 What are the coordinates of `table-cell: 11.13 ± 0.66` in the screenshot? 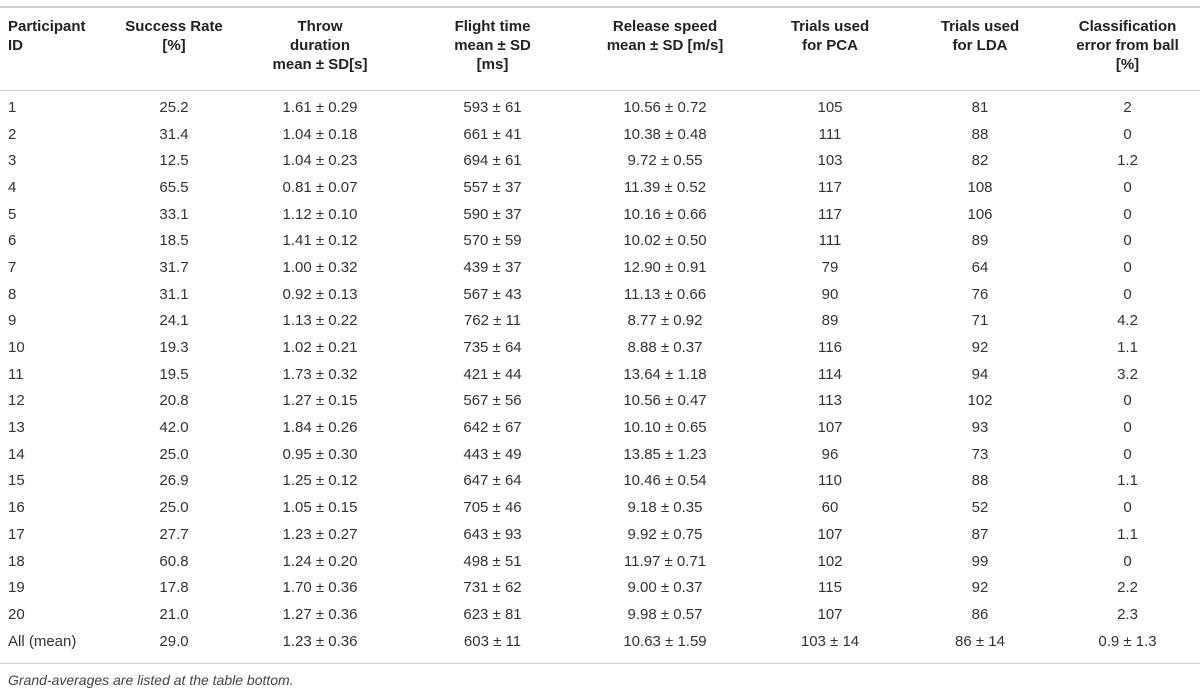 It's located at (665, 294).